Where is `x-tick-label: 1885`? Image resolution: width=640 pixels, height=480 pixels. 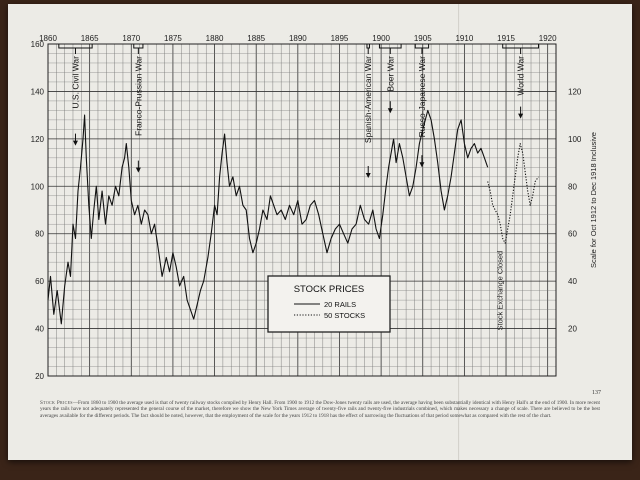
x-tick-label: 1885 is located at coordinates (256, 38).